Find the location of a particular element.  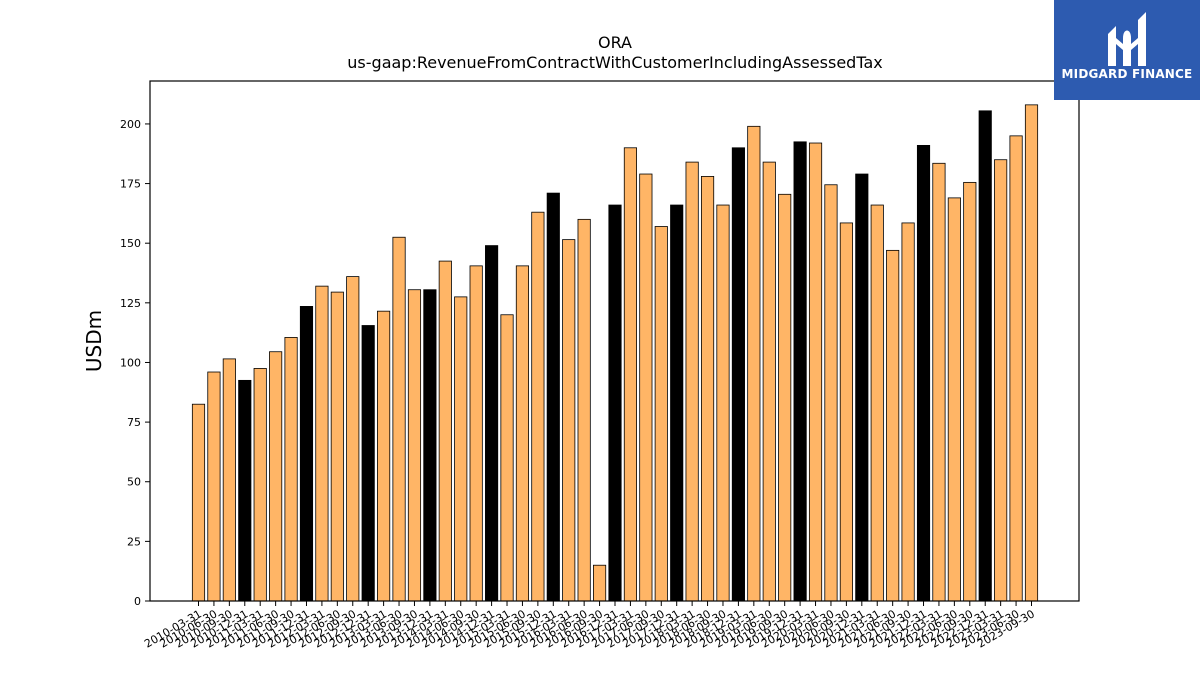

y-tick-label: 150 is located at coordinates (130, 243).